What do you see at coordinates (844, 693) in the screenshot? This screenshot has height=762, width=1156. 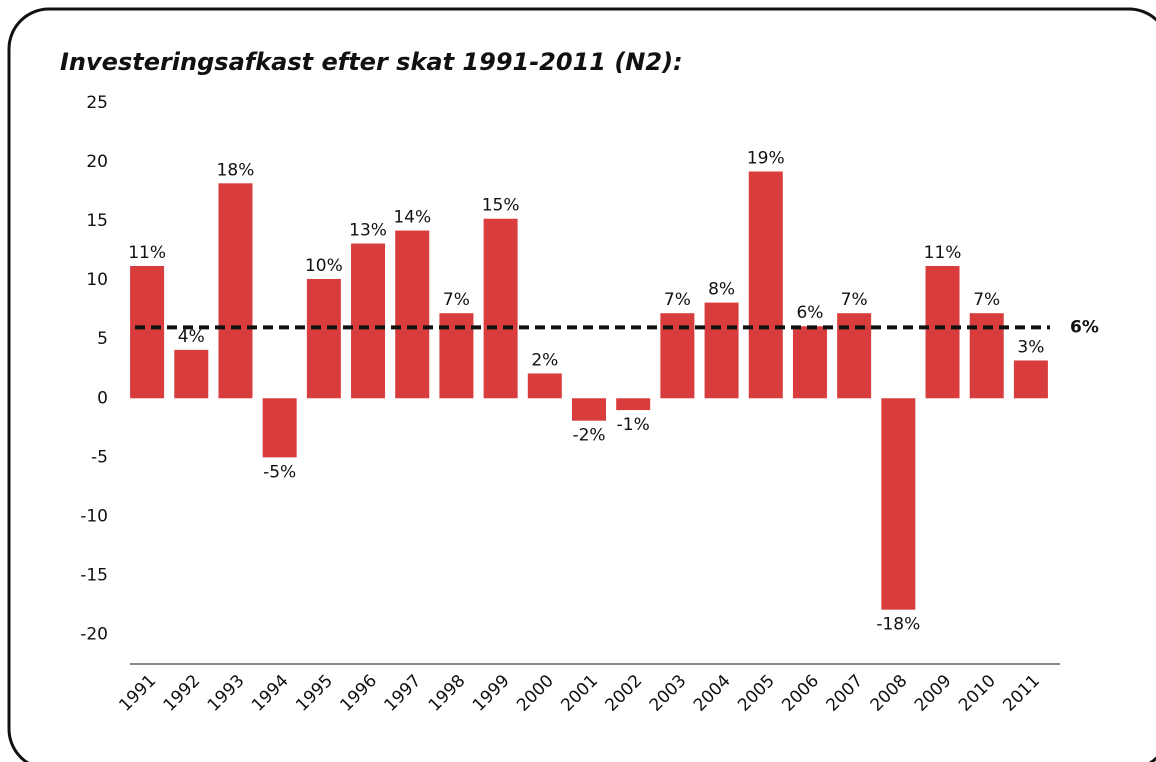 I see `x-tick-label: 2007` at bounding box center [844, 693].